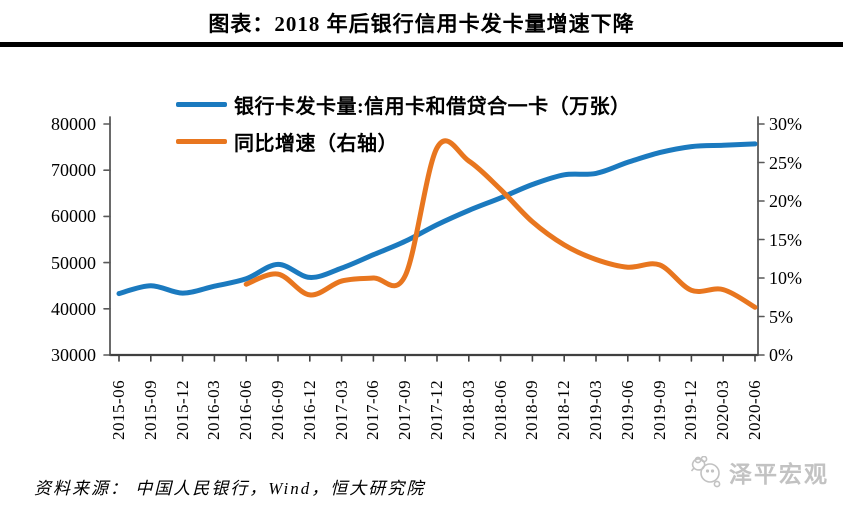  Describe the element at coordinates (309, 409) in the screenshot. I see `x-axis-tick-label: 2016-12` at that location.